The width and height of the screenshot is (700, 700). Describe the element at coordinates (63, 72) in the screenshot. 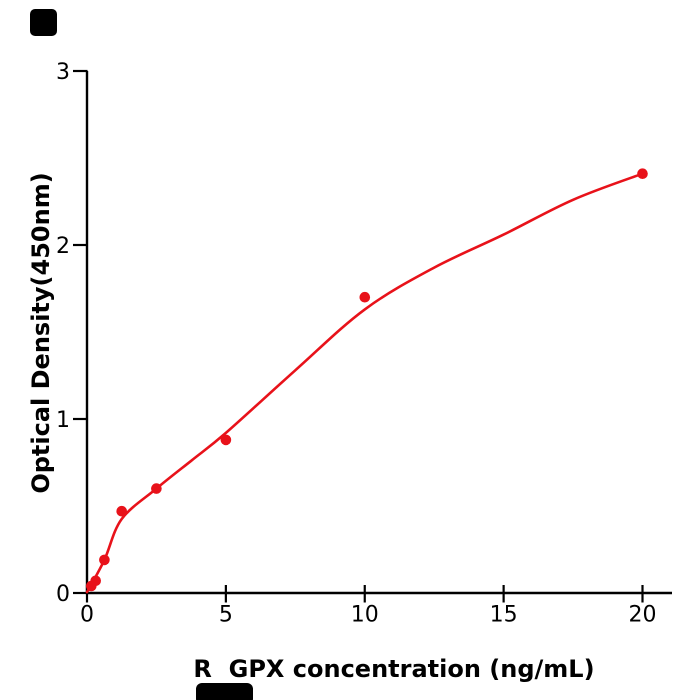

I see `y-tick-label: 3` at that location.